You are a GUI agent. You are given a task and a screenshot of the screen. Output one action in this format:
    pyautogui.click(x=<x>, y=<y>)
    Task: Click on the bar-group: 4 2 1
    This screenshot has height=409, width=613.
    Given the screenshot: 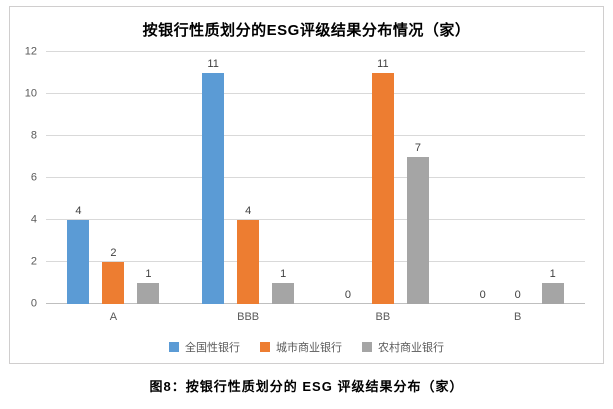 What is the action you would take?
    pyautogui.click(x=113, y=178)
    